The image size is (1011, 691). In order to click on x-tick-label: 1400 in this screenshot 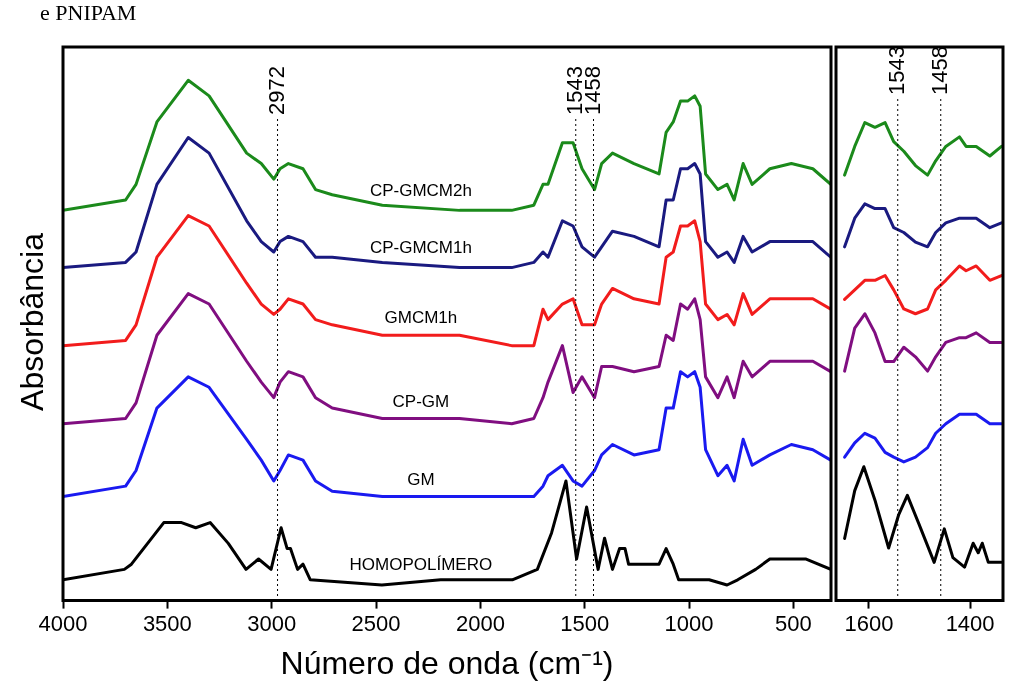, I will do `click(970, 623)`.